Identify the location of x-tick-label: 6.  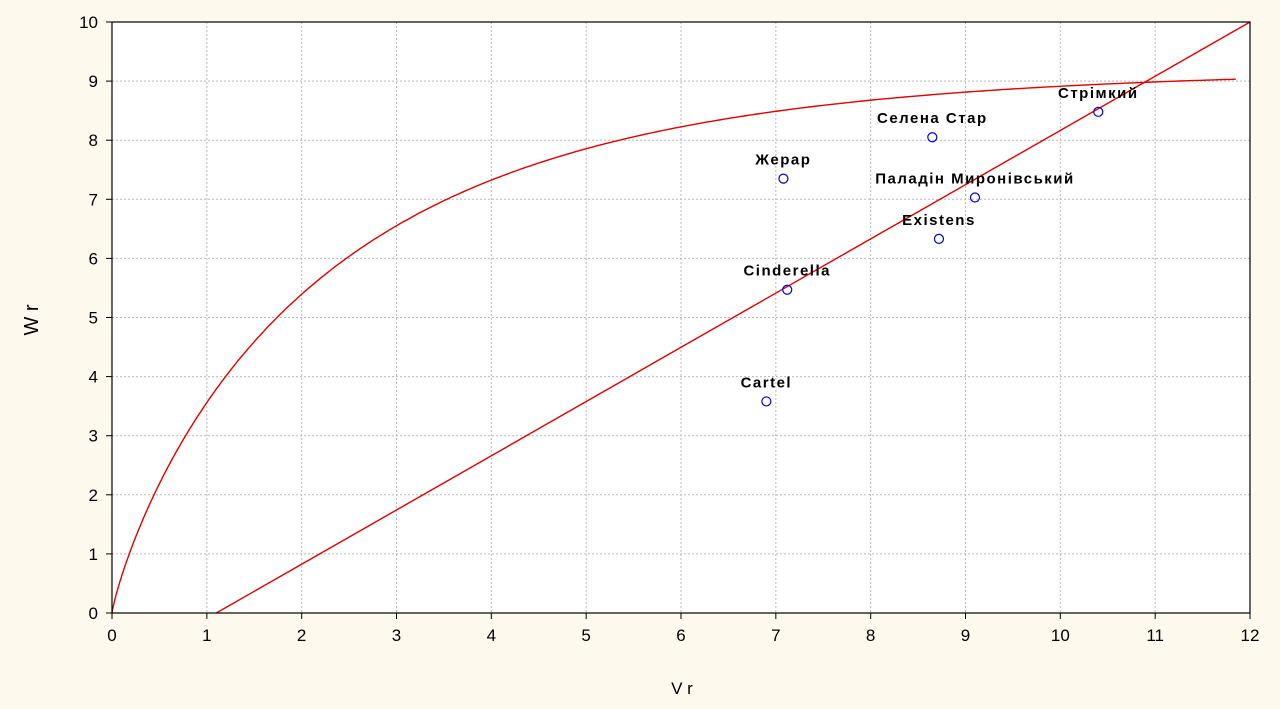
(680, 635).